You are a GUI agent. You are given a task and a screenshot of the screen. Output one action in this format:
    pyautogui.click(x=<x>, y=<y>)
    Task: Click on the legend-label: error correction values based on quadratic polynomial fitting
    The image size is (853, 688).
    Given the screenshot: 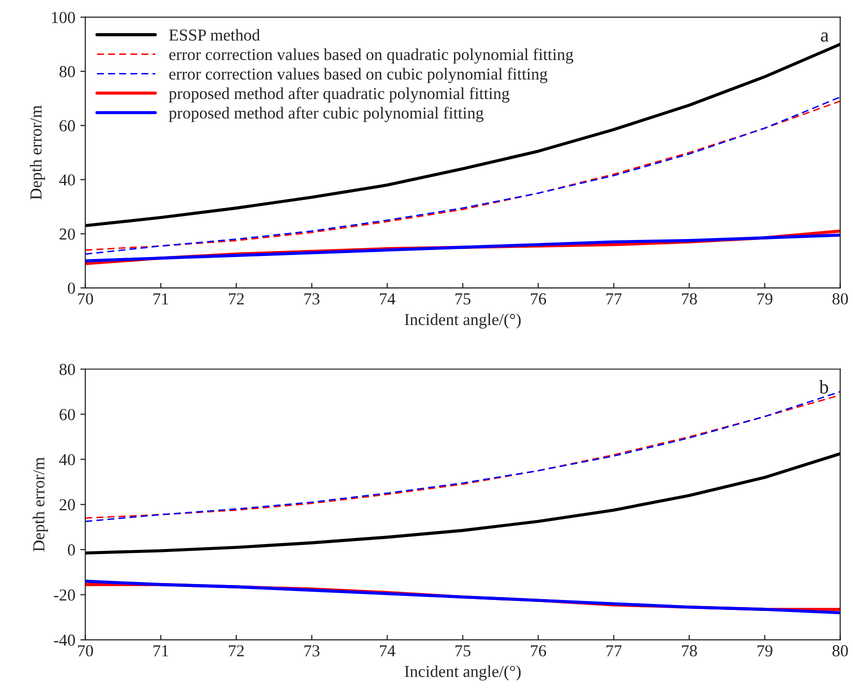 What is the action you would take?
    pyautogui.click(x=371, y=56)
    